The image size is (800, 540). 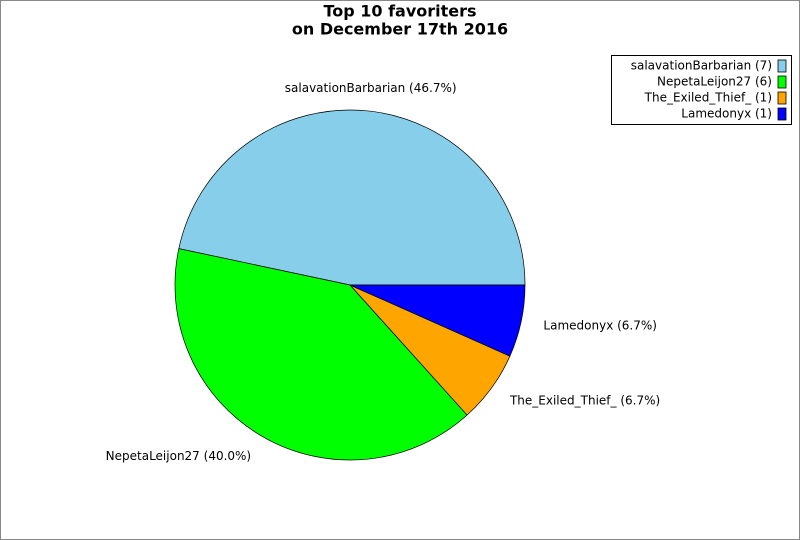 What do you see at coordinates (399, 11) in the screenshot?
I see `chart-title: Top 10 favoriters` at bounding box center [399, 11].